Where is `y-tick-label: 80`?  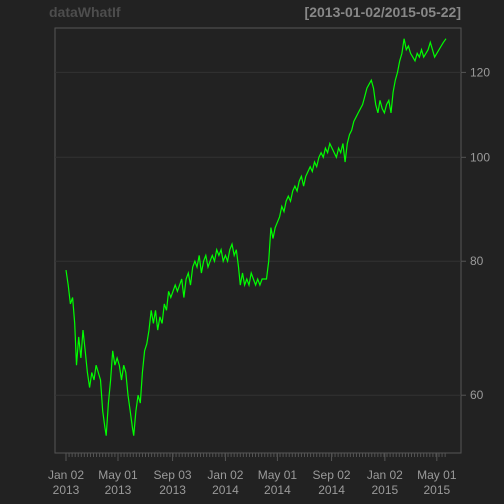
y-tick-label: 80 is located at coordinates (477, 261).